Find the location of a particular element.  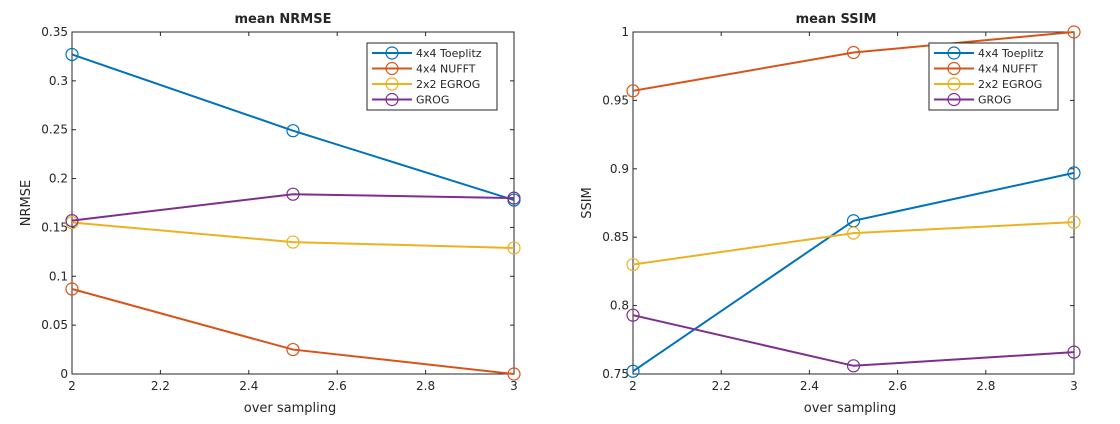

y-tick-label: 0.95 is located at coordinates (615, 100).